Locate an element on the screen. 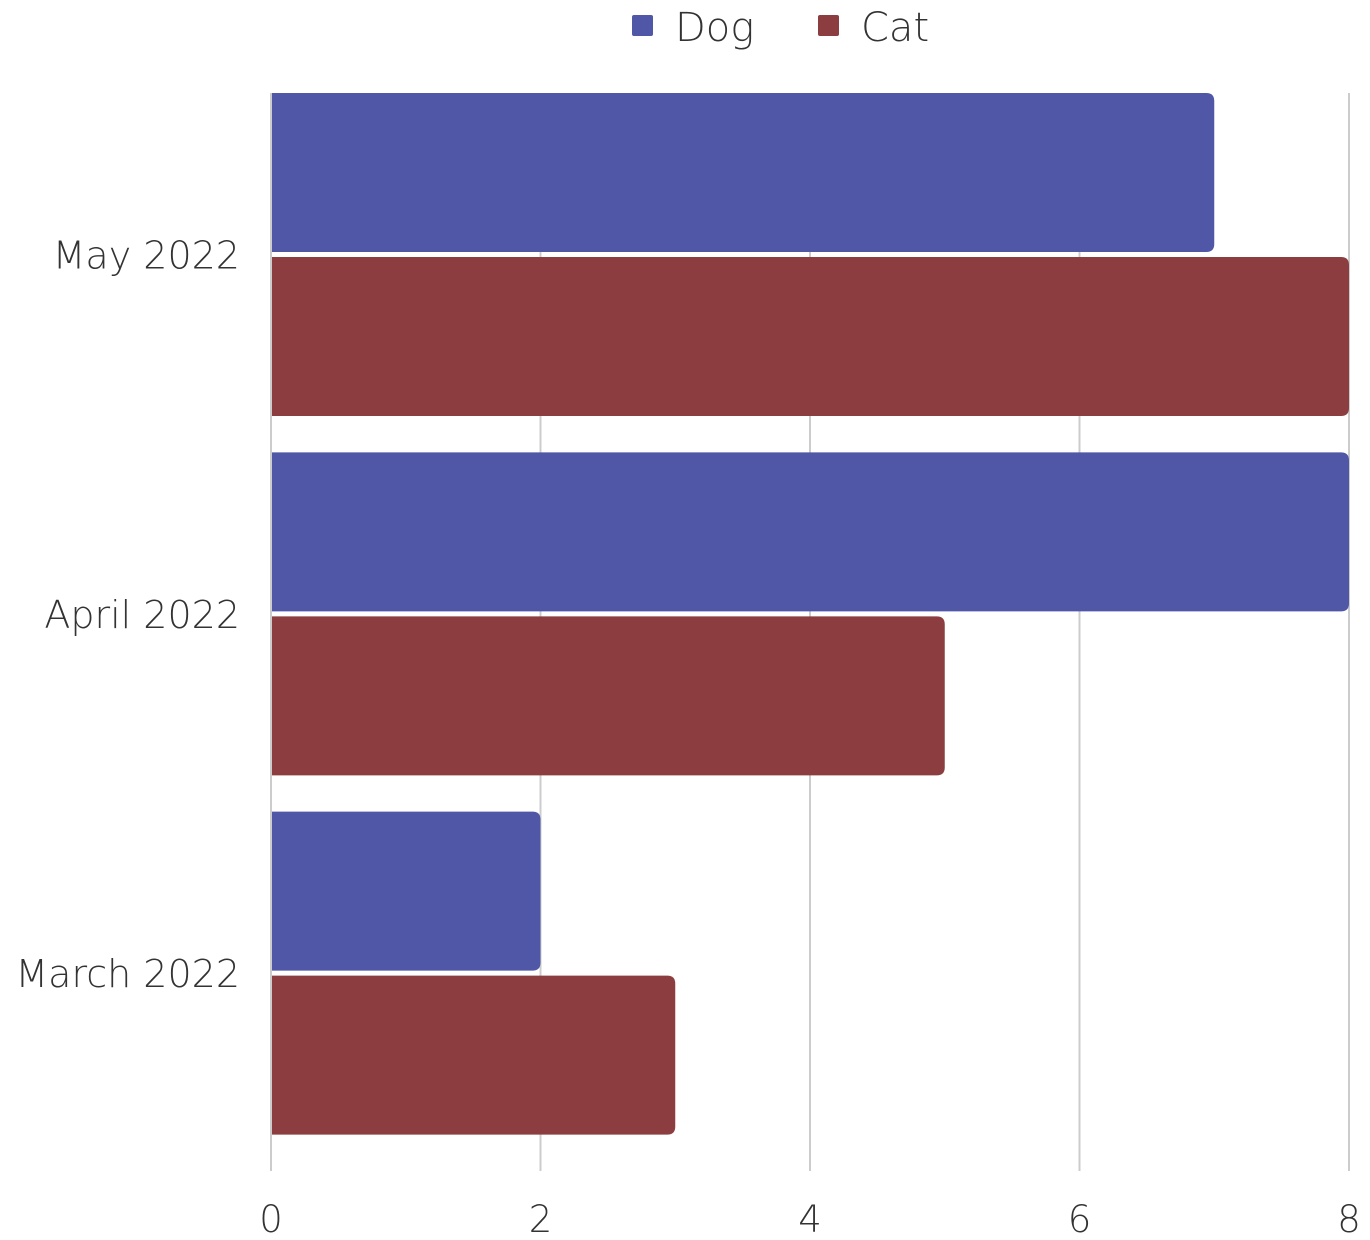 The height and width of the screenshot is (1240, 1370). y-category-label: April 2022 is located at coordinates (142, 615).